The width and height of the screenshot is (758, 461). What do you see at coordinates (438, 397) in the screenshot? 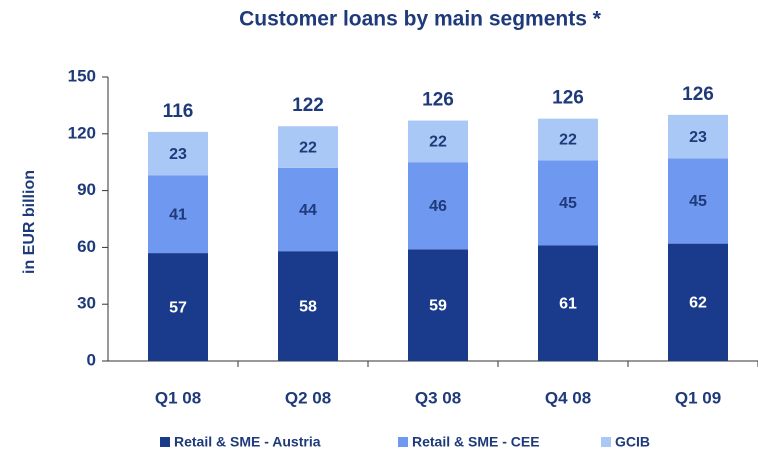
I see `x-tick-label: Q3 08` at bounding box center [438, 397].